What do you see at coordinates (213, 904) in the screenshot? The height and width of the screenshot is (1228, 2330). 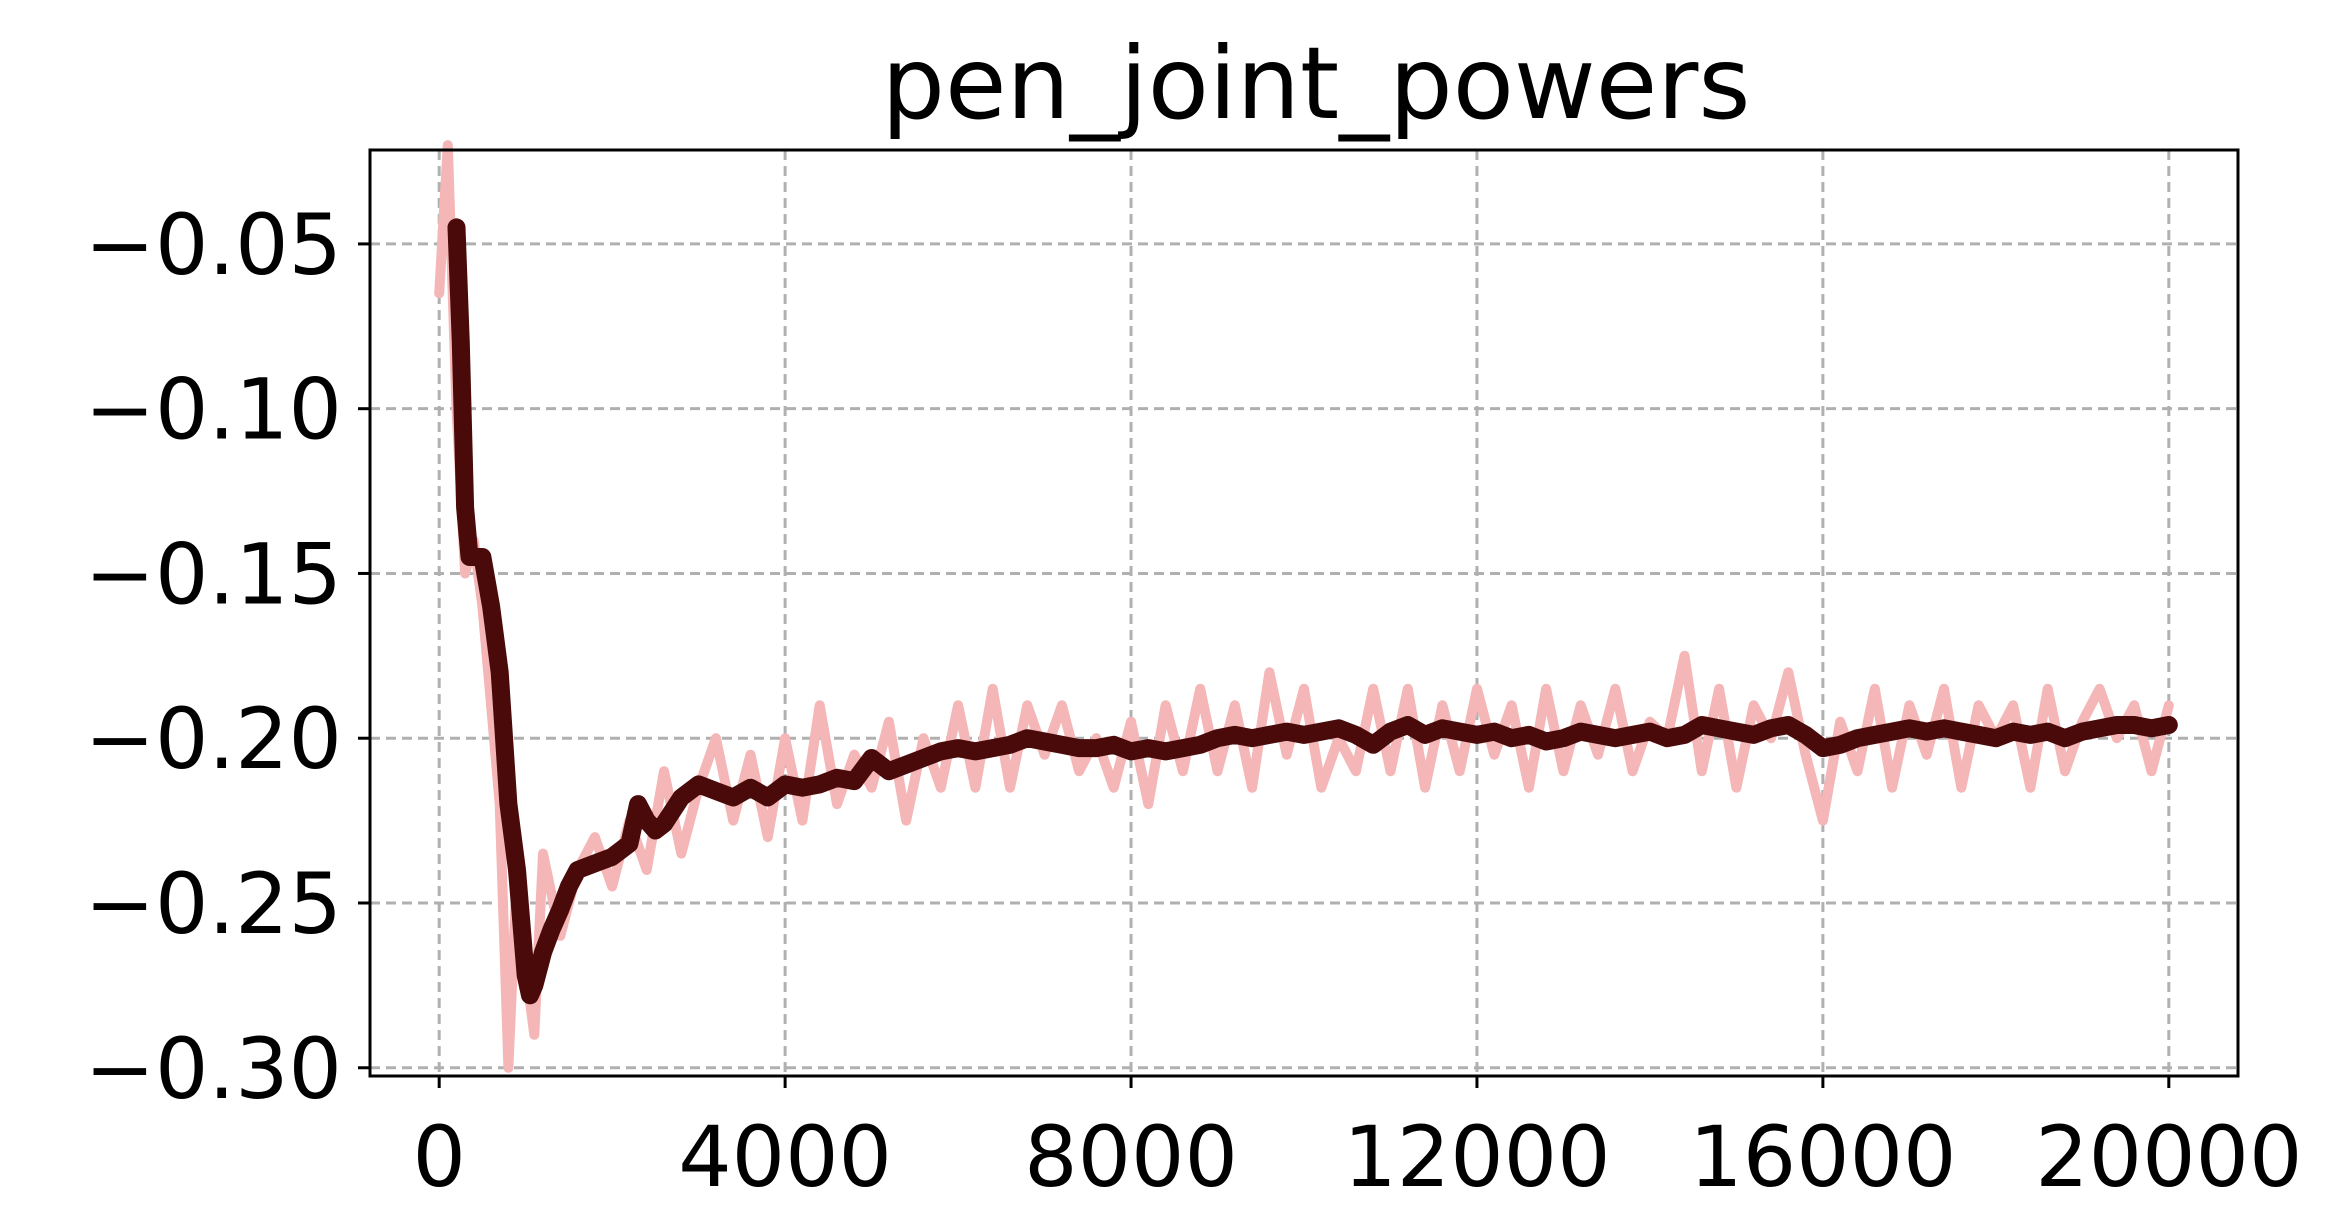 I see `y-tick-label: −0.25` at bounding box center [213, 904].